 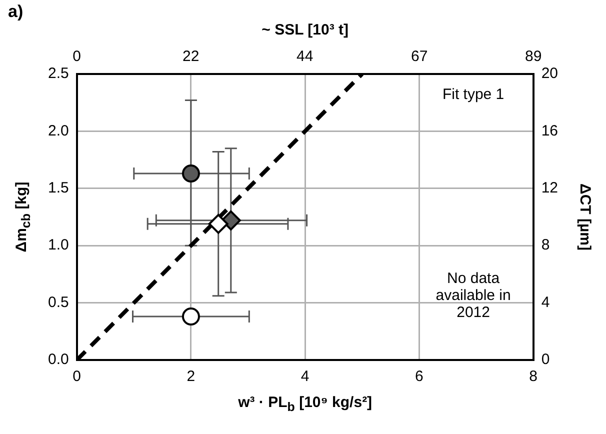 What do you see at coordinates (549, 131) in the screenshot?
I see `y2-tick-label: 16` at bounding box center [549, 131].